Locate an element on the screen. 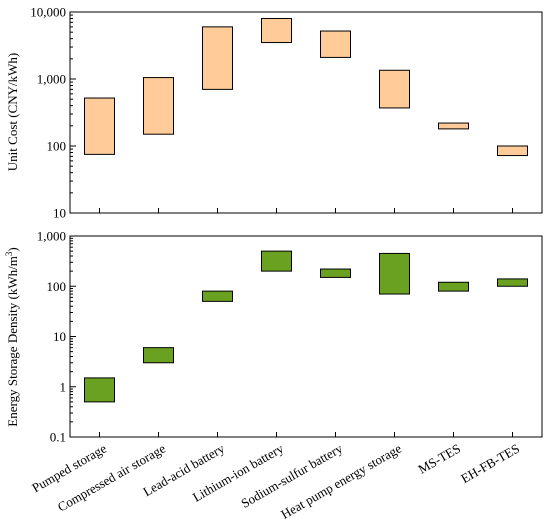 This screenshot has height=532, width=550. energy-density-y-axis-label: Energy Storage Density (kWh/m3) is located at coordinates (12, 336).